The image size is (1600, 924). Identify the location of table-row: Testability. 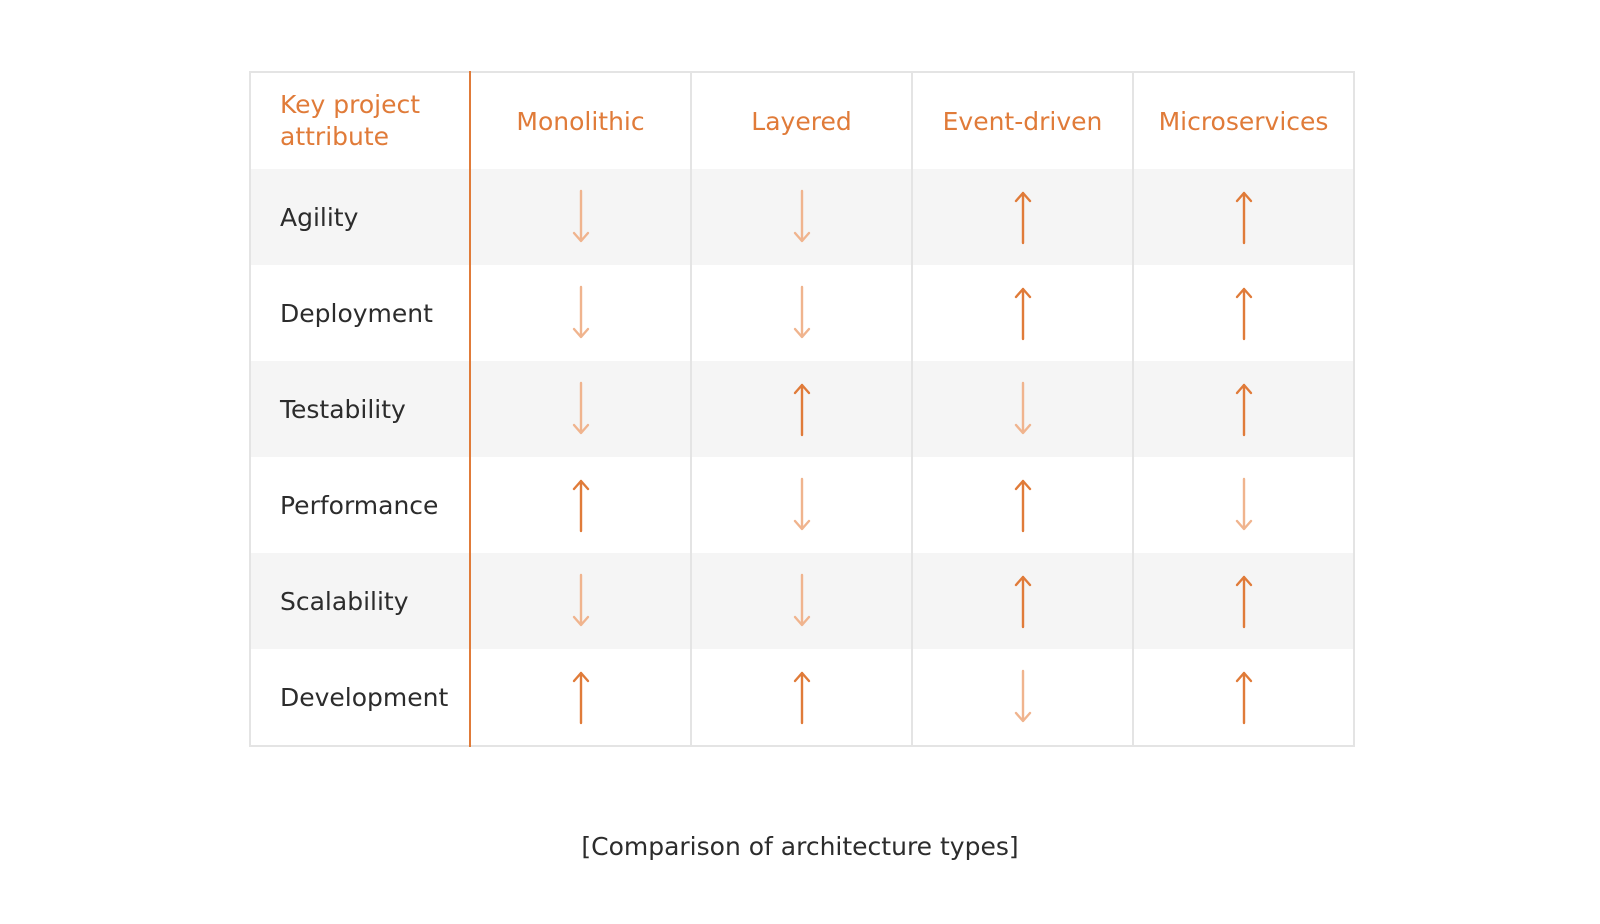
(802, 409).